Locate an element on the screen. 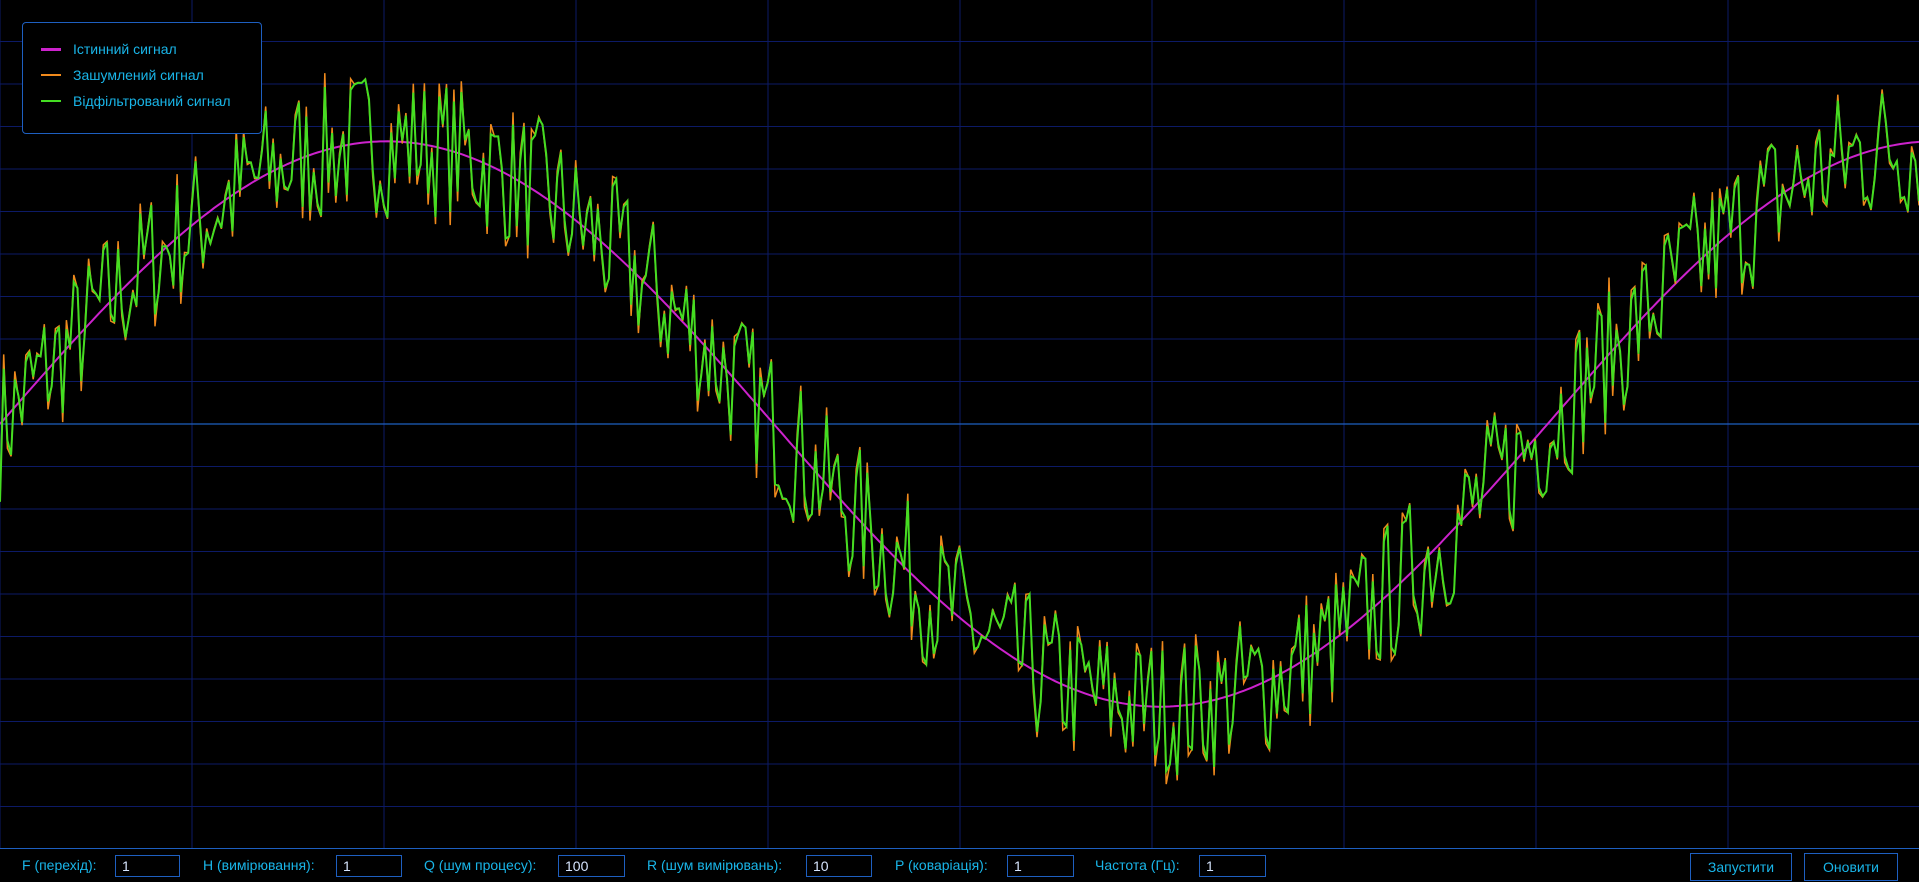 The image size is (1919, 882). q-process-noise-input is located at coordinates (591, 866).